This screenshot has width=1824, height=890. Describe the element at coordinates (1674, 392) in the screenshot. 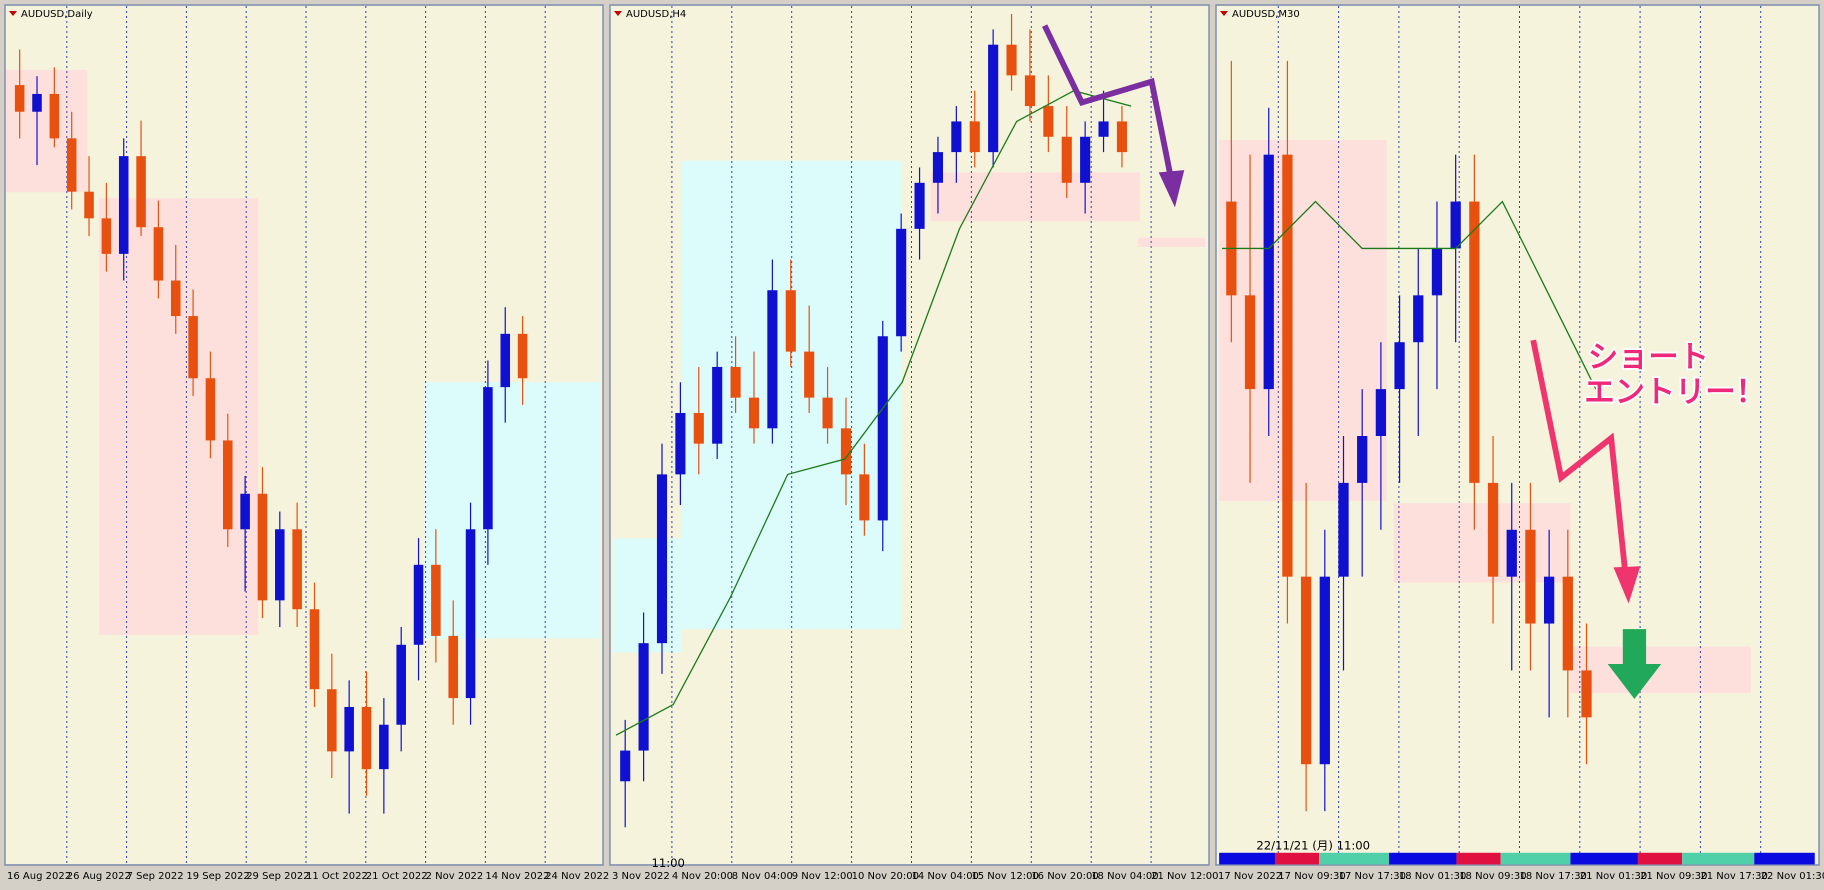

I see `annotation: エントリー！` at that location.